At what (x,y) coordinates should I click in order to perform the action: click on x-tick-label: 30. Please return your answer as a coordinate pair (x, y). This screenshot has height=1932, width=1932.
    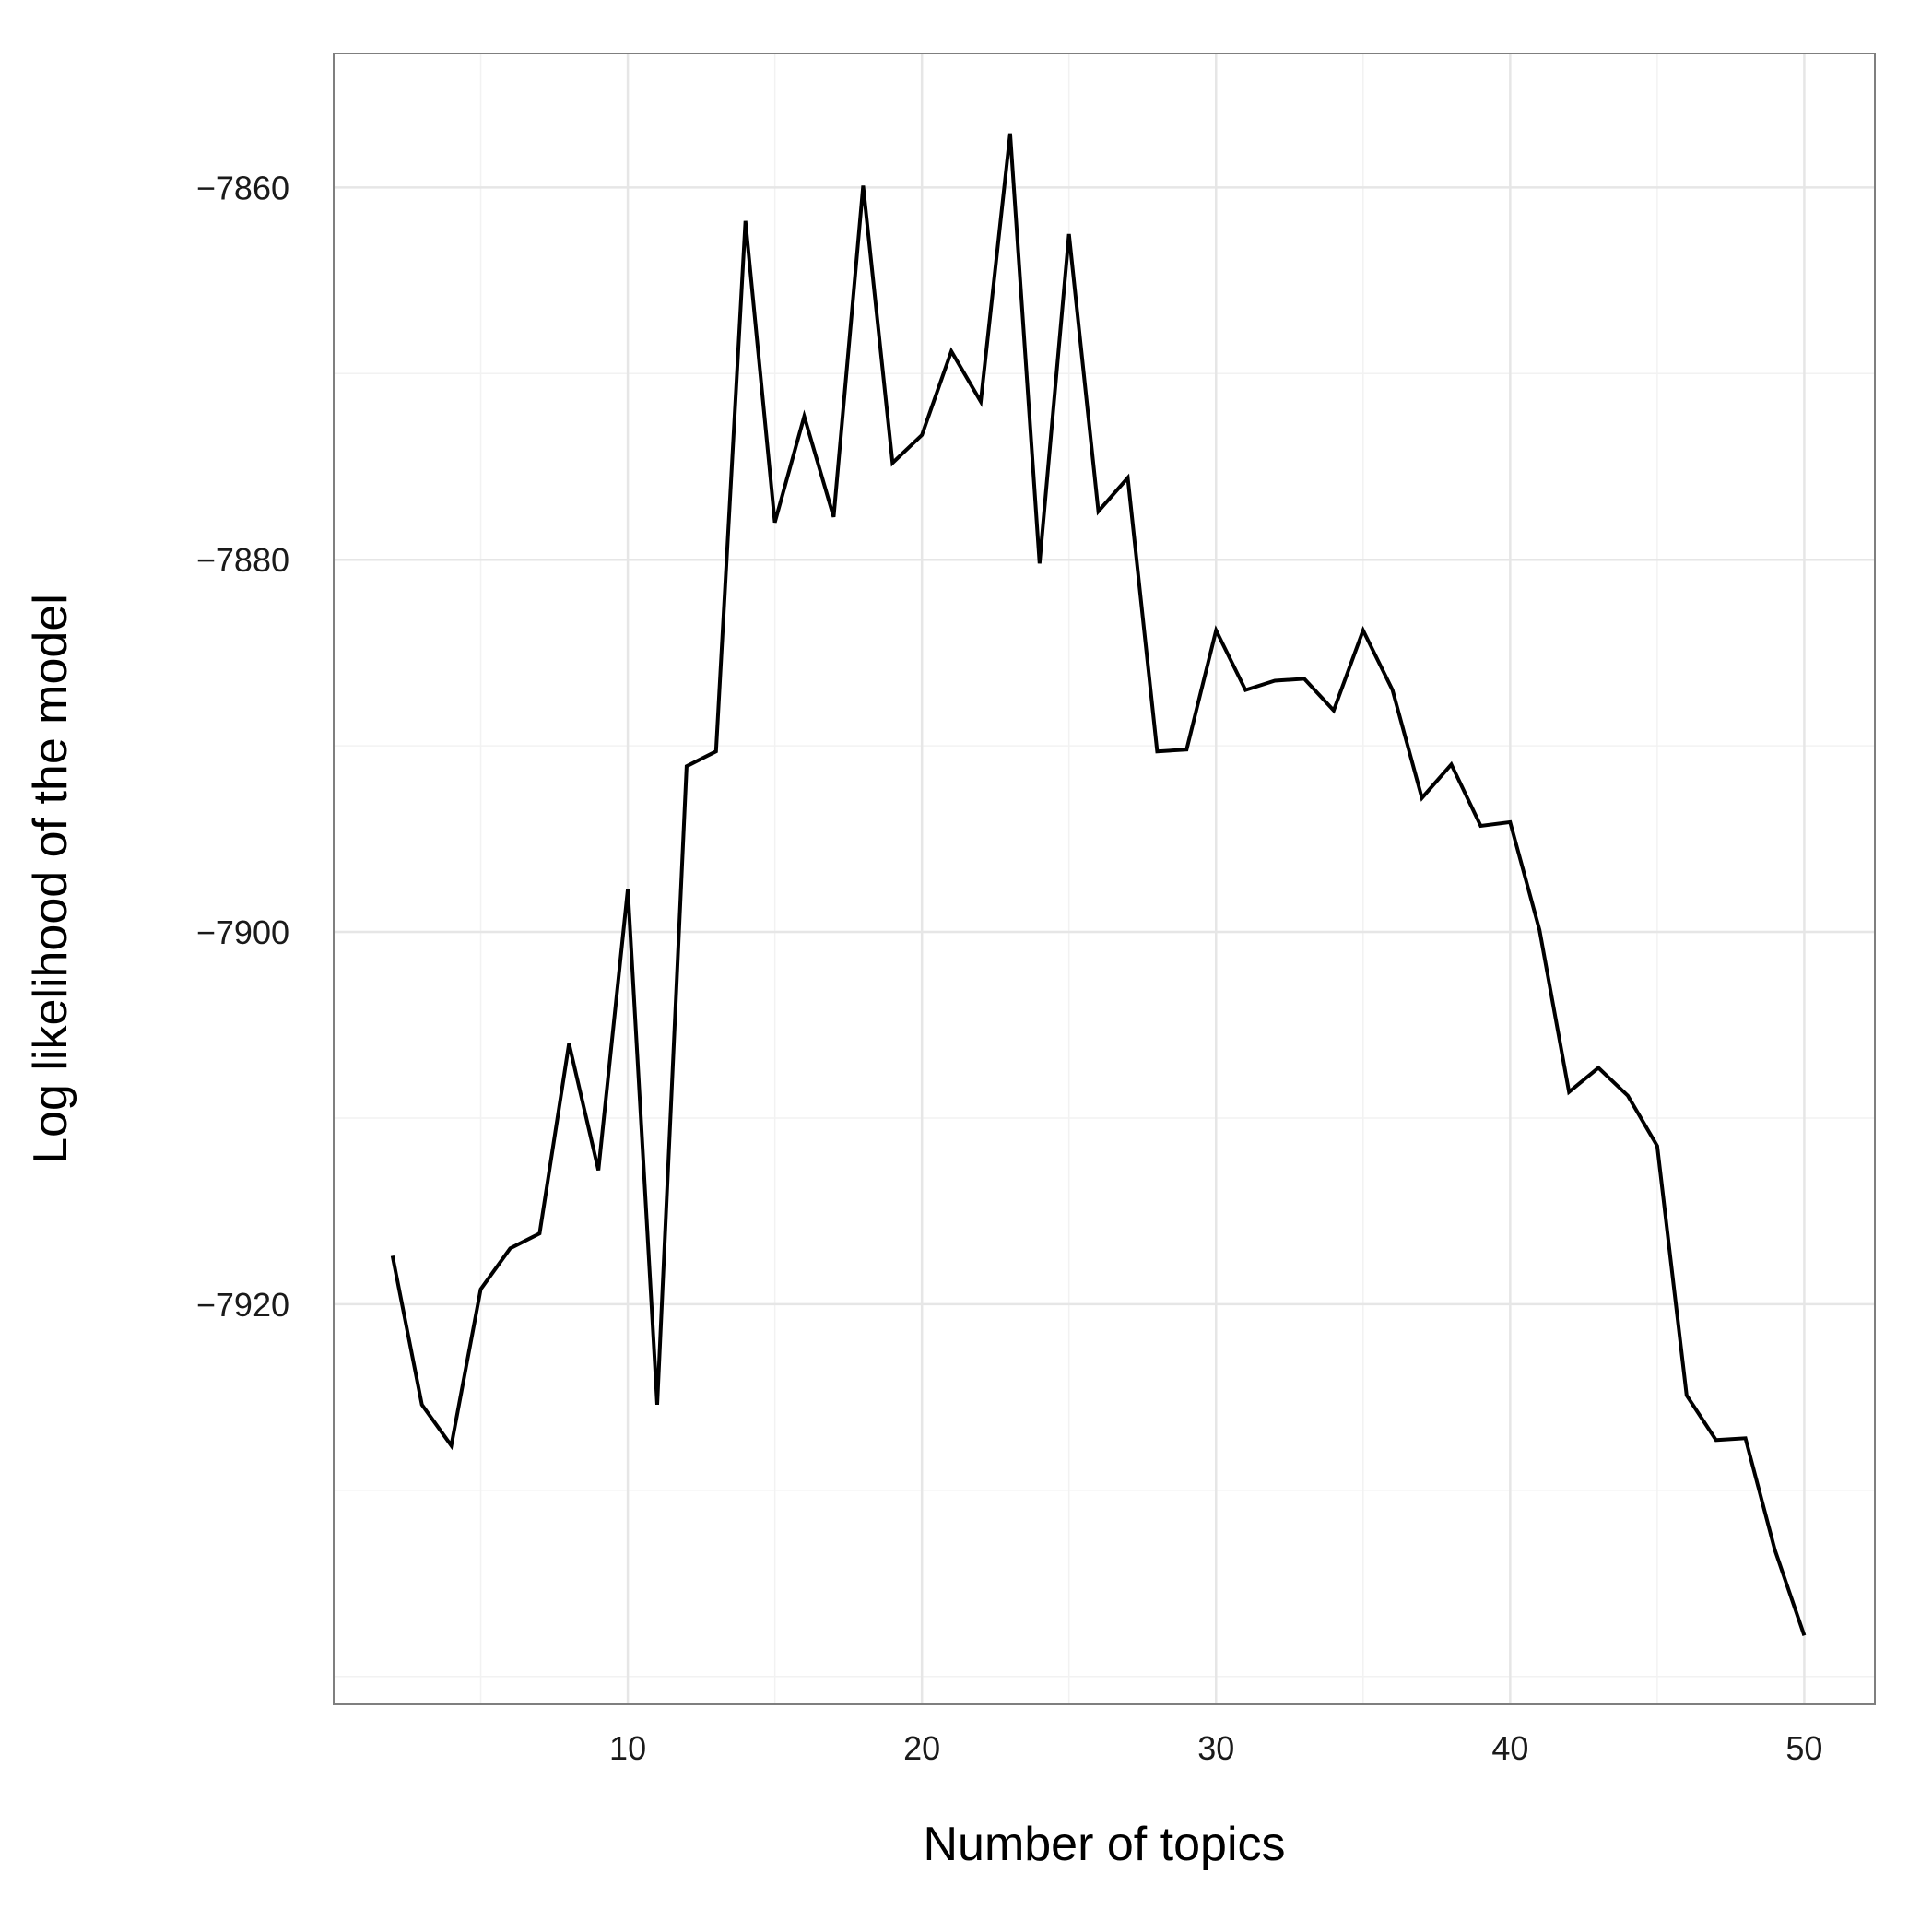
    Looking at the image, I should click on (1215, 1748).